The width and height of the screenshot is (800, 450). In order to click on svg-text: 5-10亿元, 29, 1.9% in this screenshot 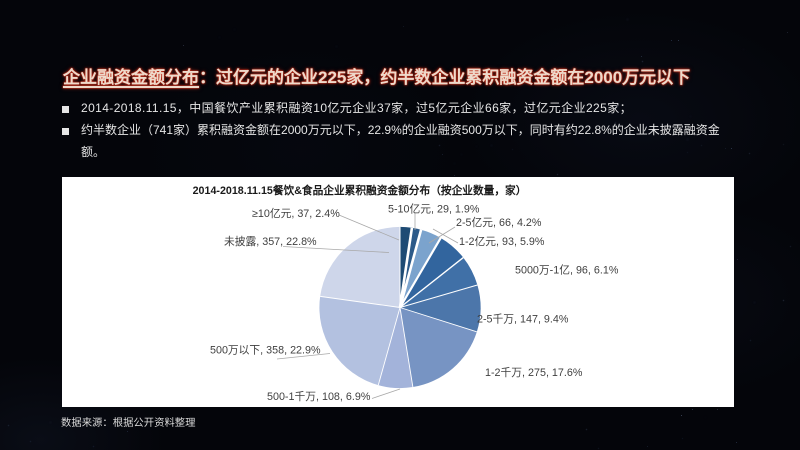, I will do `click(434, 209)`.